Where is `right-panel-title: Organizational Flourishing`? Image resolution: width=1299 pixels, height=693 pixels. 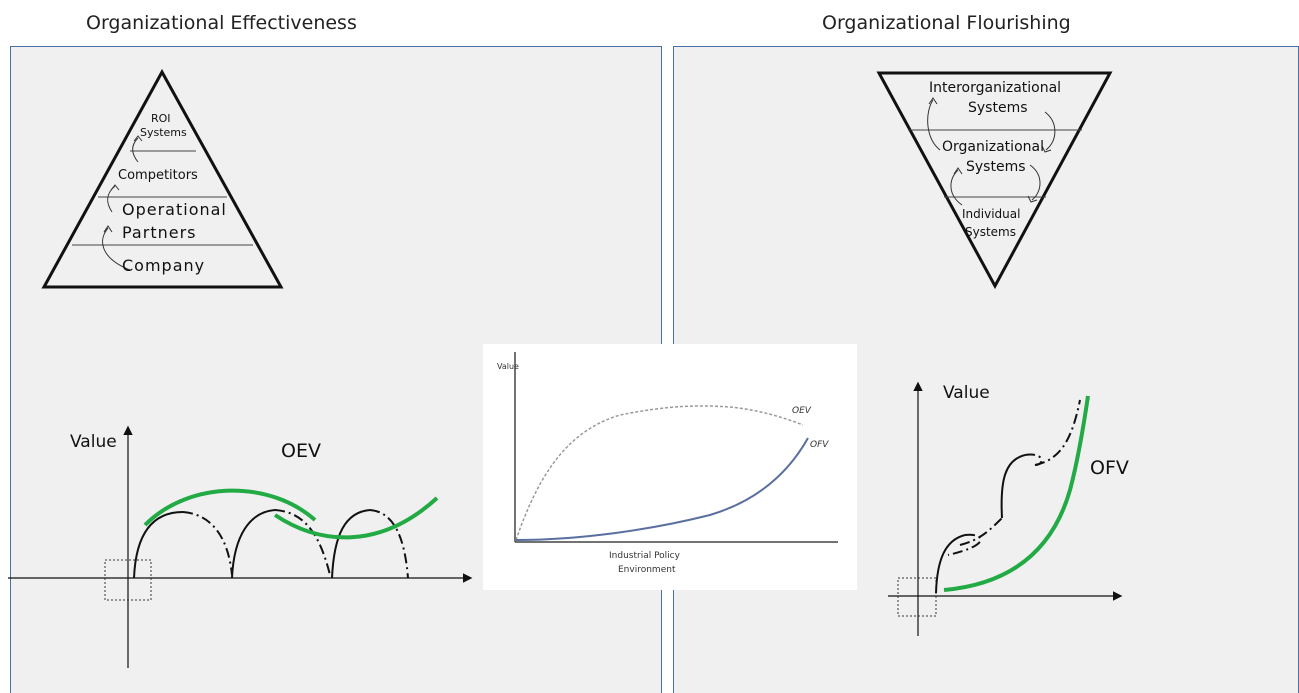
right-panel-title: Organizational Flourishing is located at coordinates (946, 23).